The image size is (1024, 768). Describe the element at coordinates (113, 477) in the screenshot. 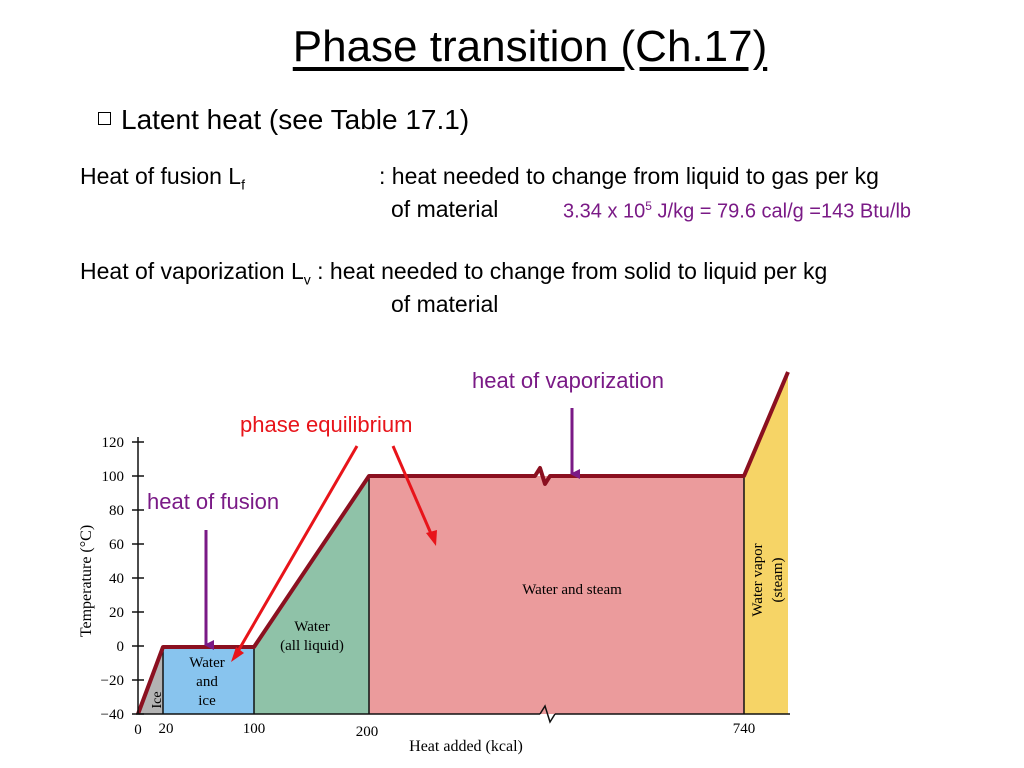

I see `y-tick-label: 100` at that location.